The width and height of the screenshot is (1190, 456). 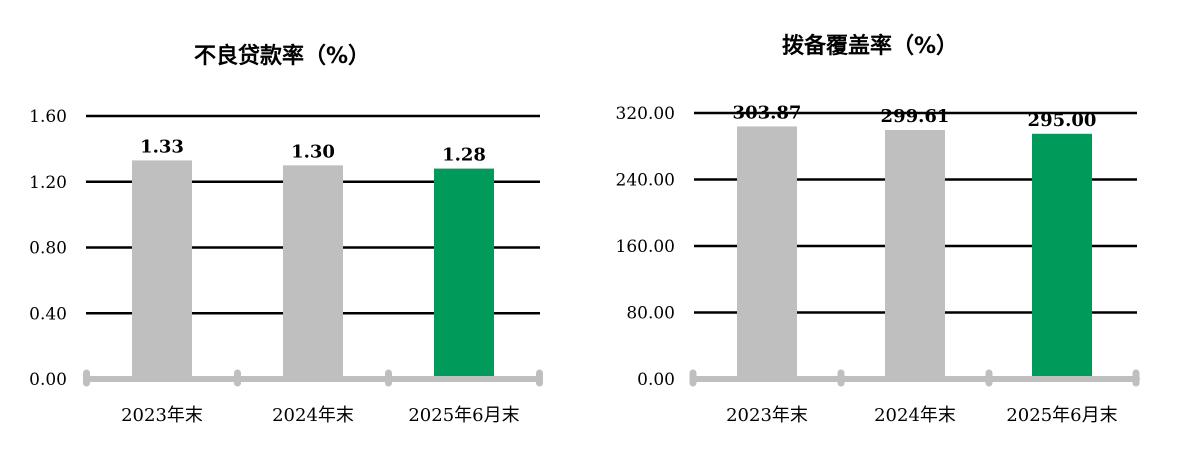 What do you see at coordinates (645, 181) in the screenshot?
I see `y-tick-label: 240.00` at bounding box center [645, 181].